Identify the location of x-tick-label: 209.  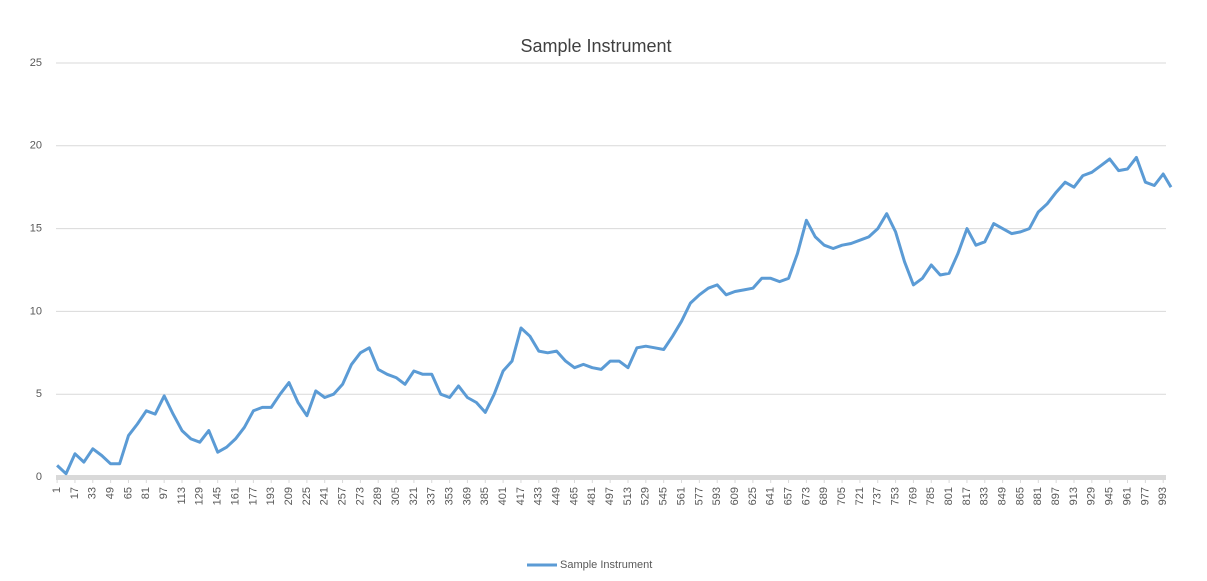
(289, 496).